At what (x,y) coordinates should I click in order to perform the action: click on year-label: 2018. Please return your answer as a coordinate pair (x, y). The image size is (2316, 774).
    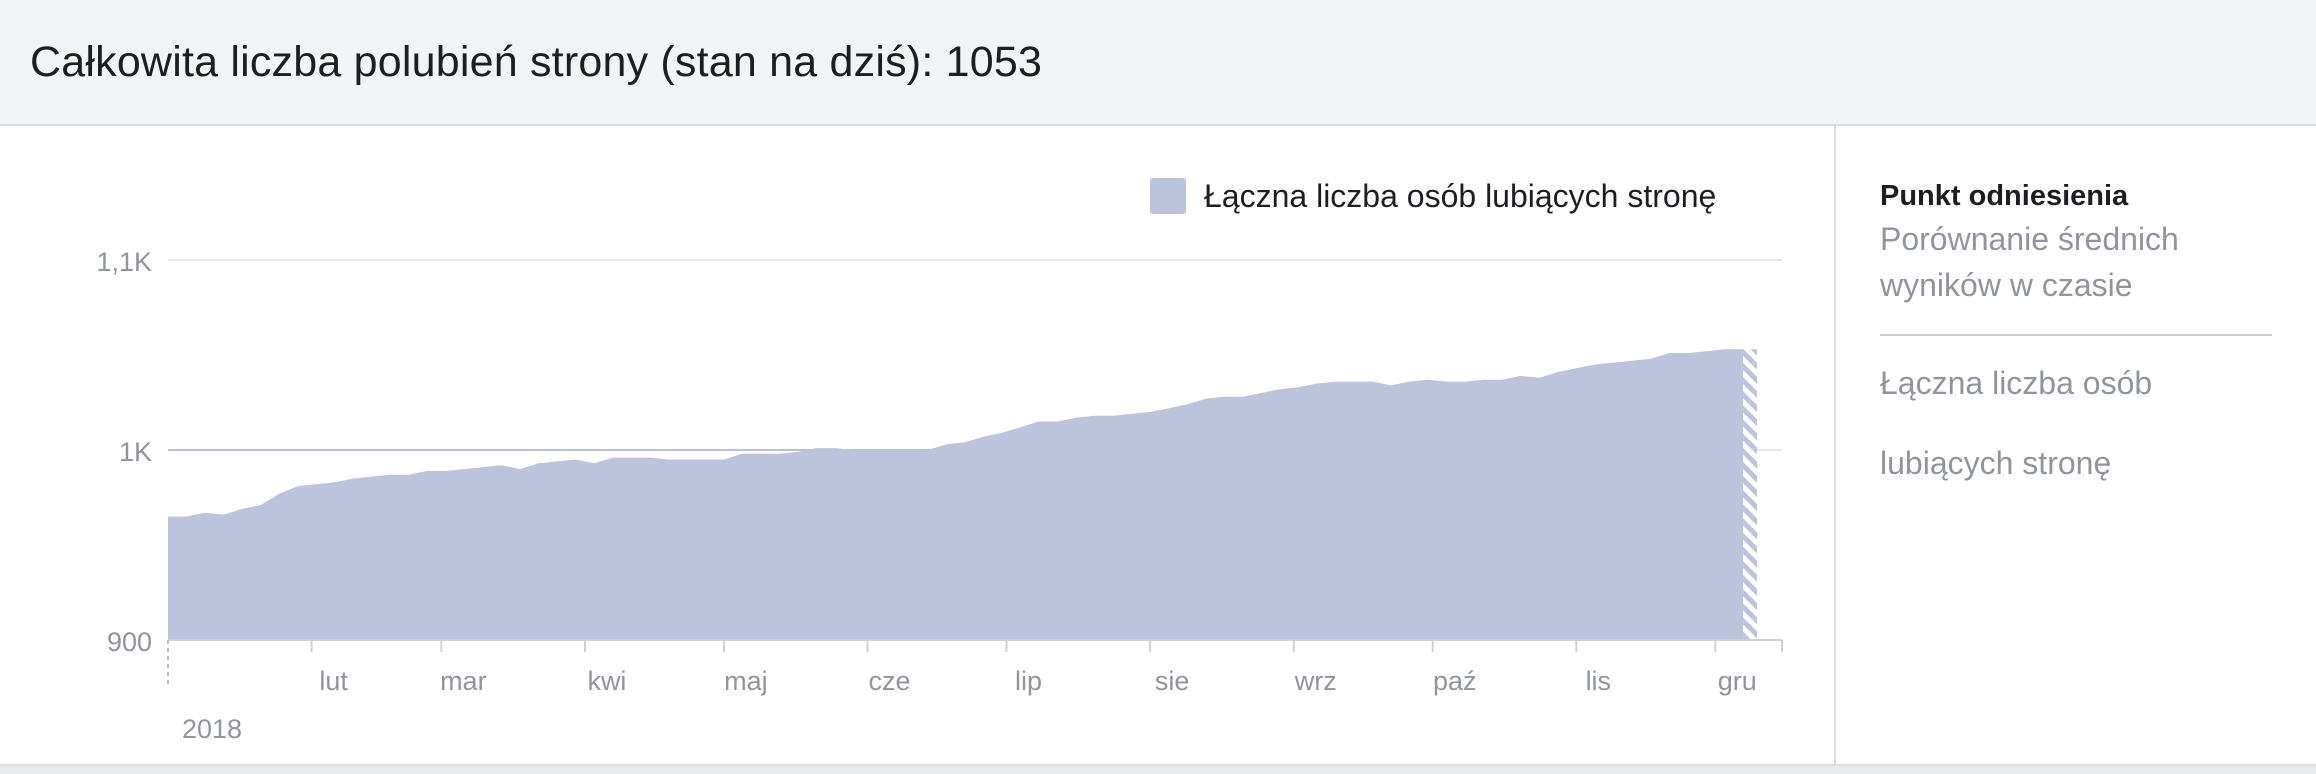
    Looking at the image, I should click on (212, 729).